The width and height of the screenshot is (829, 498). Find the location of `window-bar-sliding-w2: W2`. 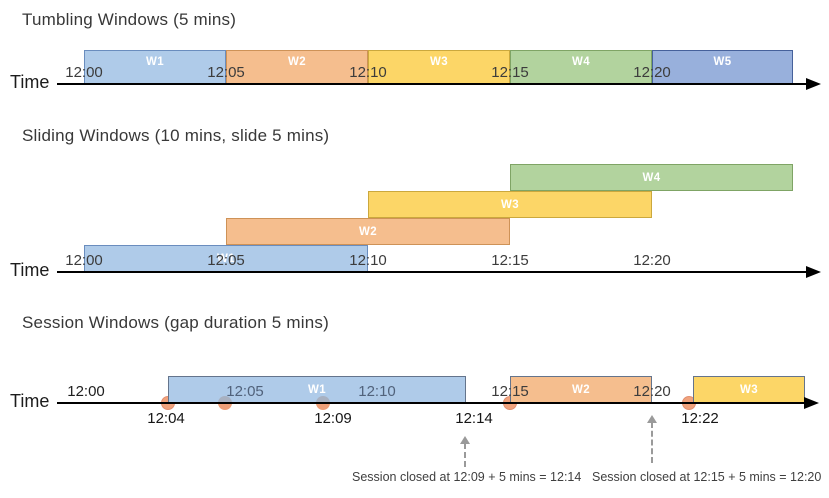

window-bar-sliding-w2: W2 is located at coordinates (368, 231).